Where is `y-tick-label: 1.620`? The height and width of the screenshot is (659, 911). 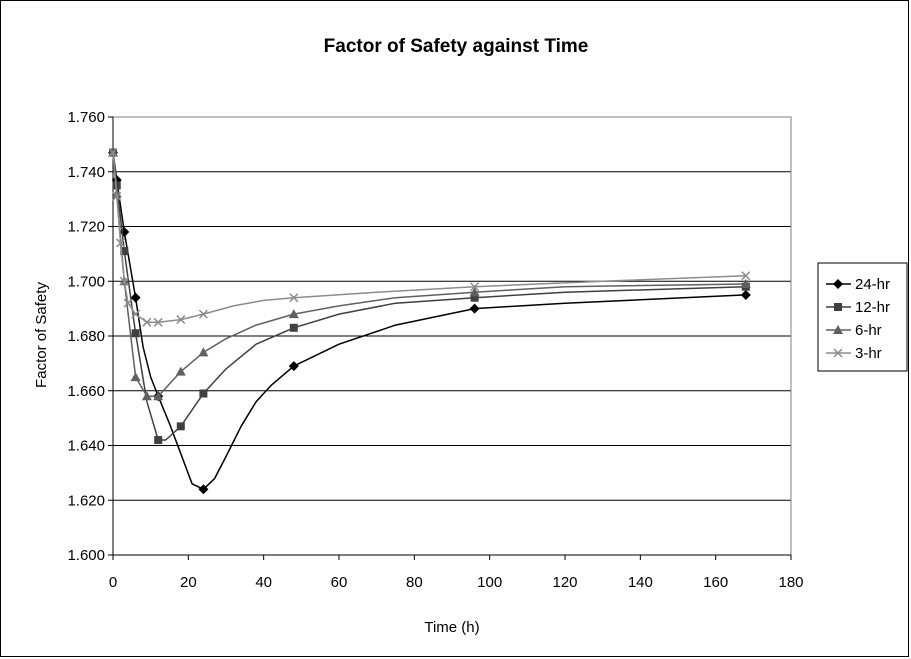
y-tick-label: 1.620 is located at coordinates (86, 500).